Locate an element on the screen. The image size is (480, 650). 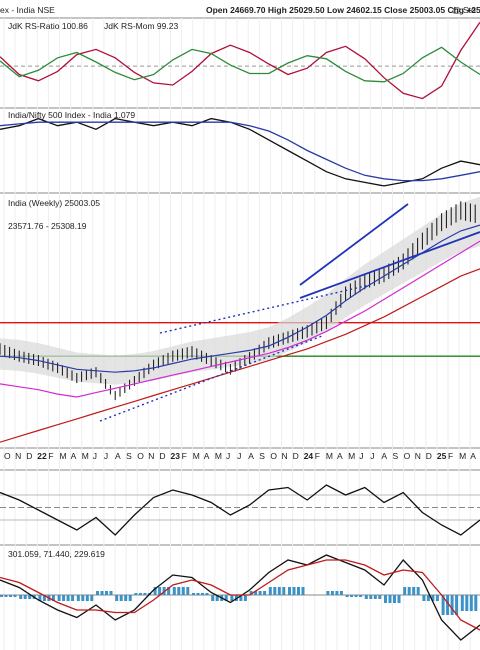
x-tick-label-5: M is located at coordinates (63, 456).